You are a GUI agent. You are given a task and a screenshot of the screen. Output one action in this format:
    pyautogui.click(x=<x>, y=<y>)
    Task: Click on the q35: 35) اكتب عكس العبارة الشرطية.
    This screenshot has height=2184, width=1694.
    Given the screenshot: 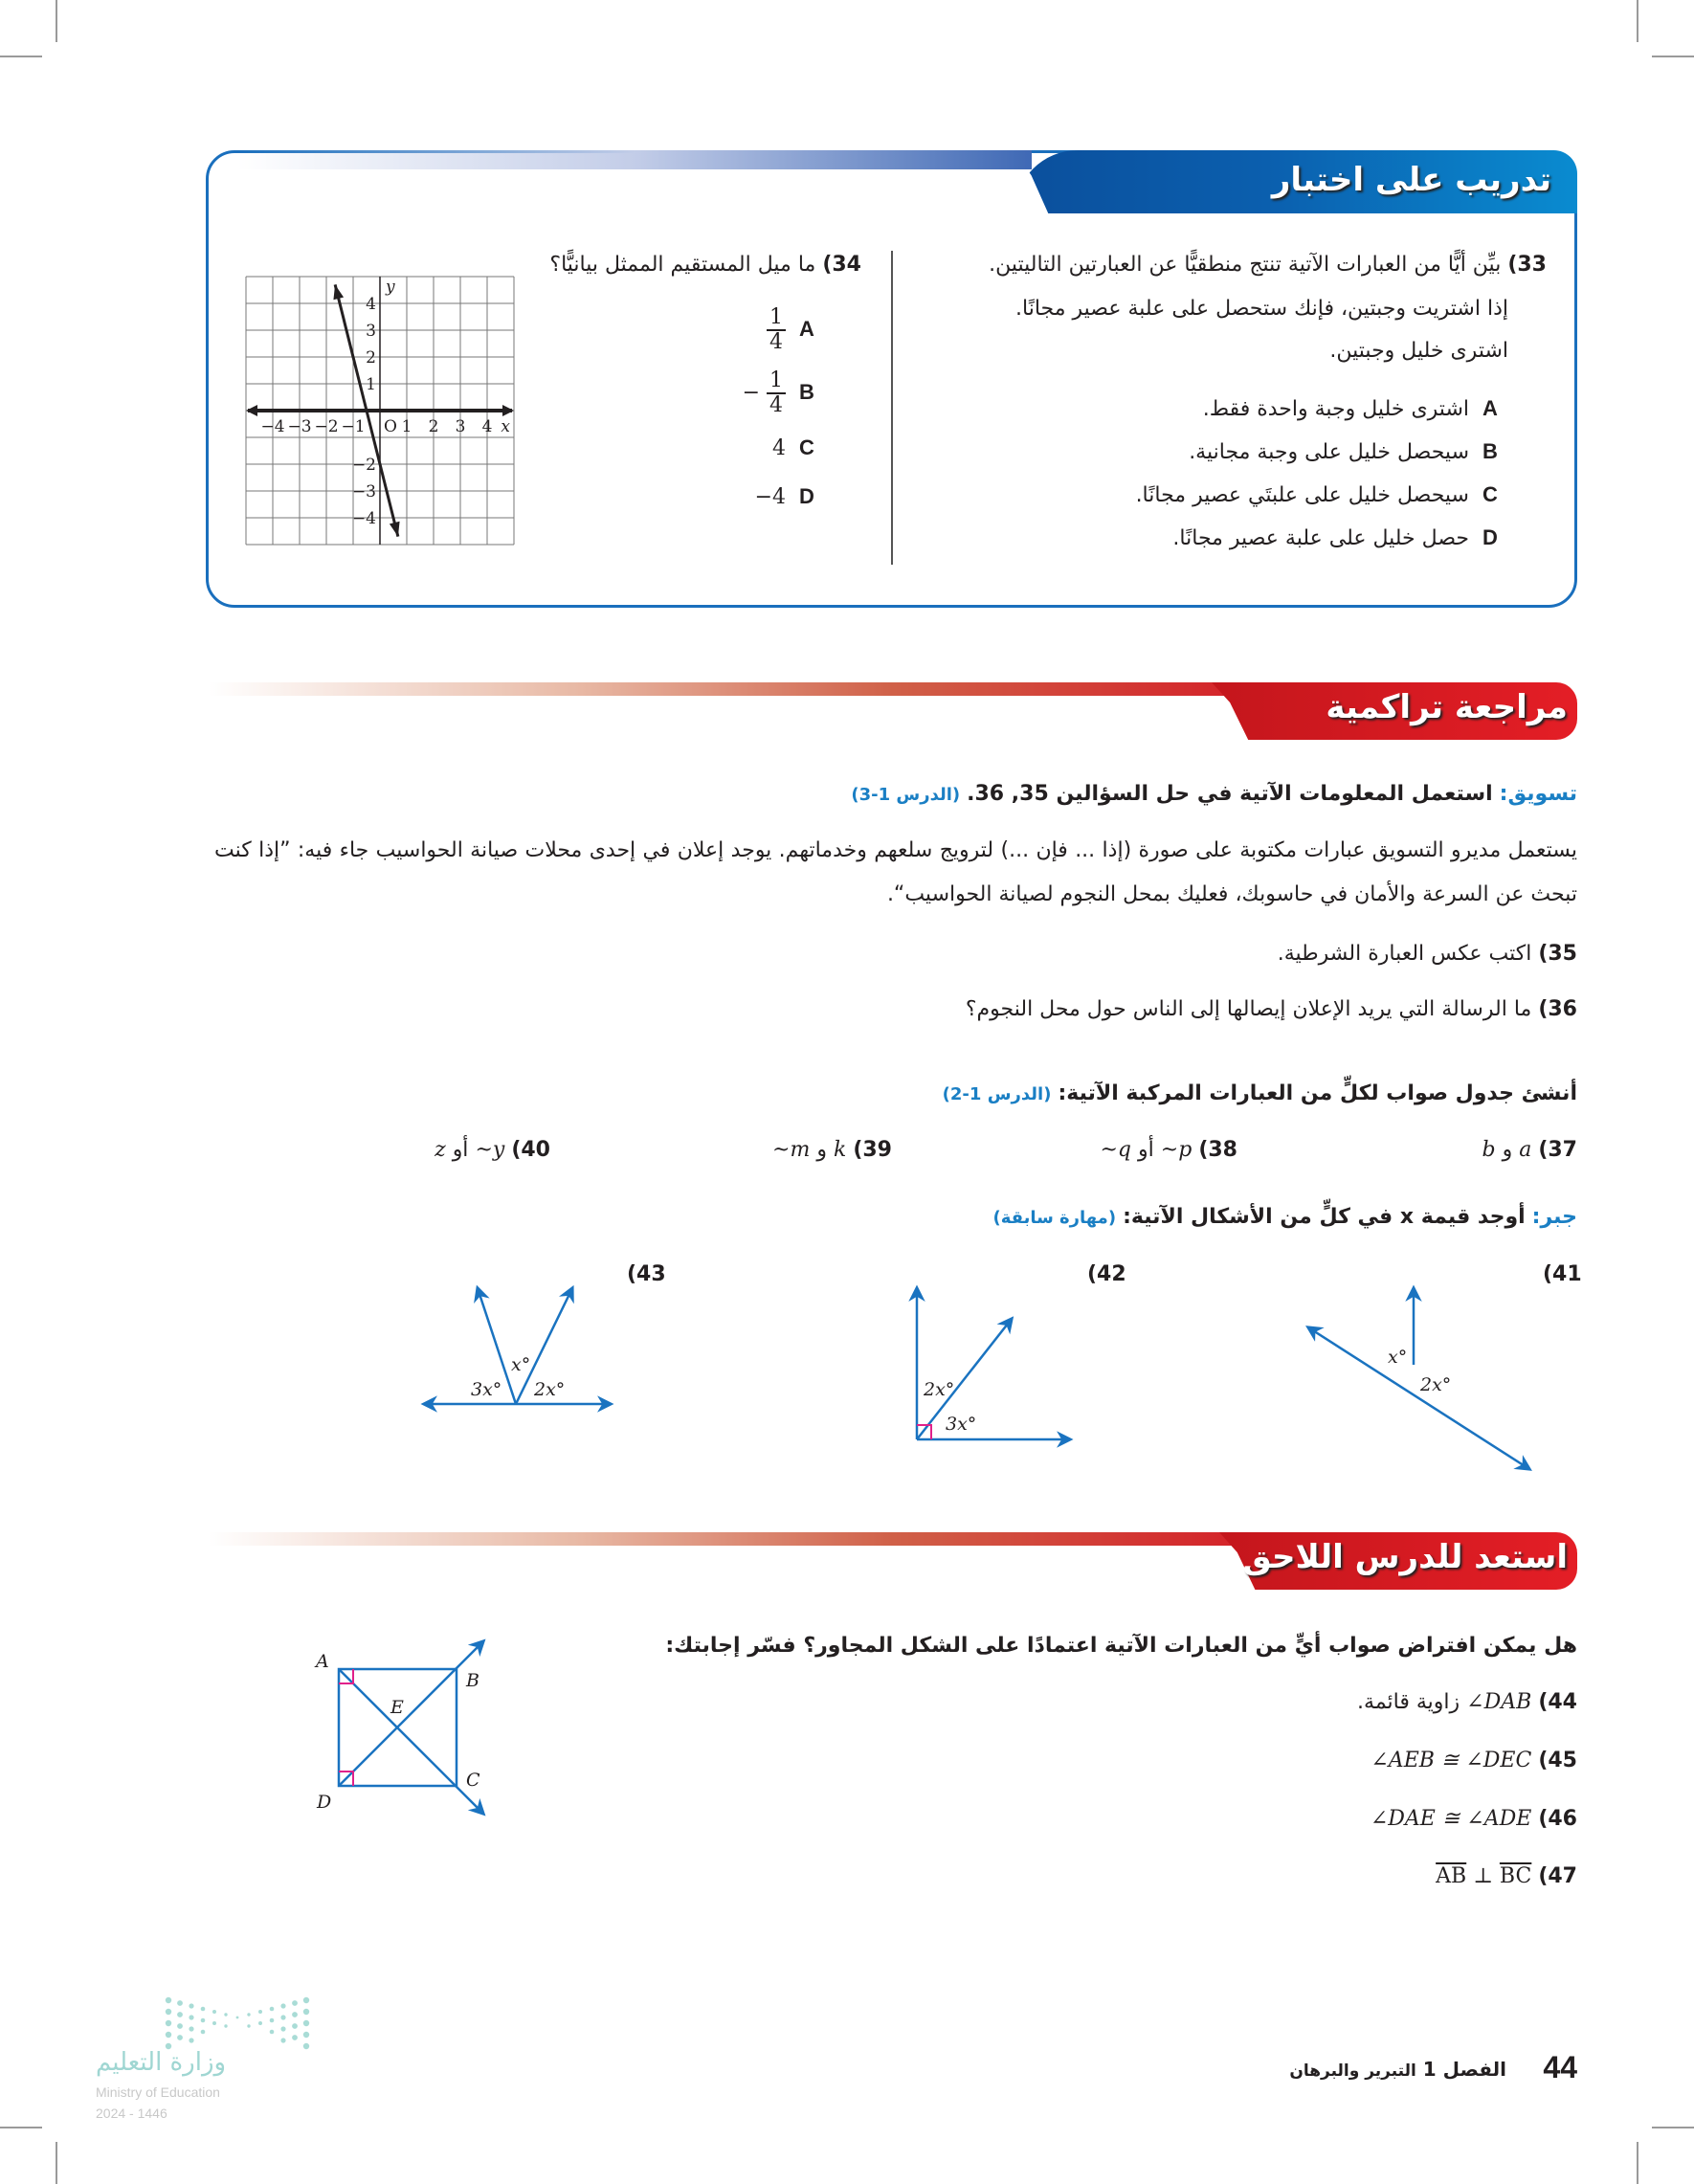 What is the action you would take?
    pyautogui.click(x=1427, y=955)
    